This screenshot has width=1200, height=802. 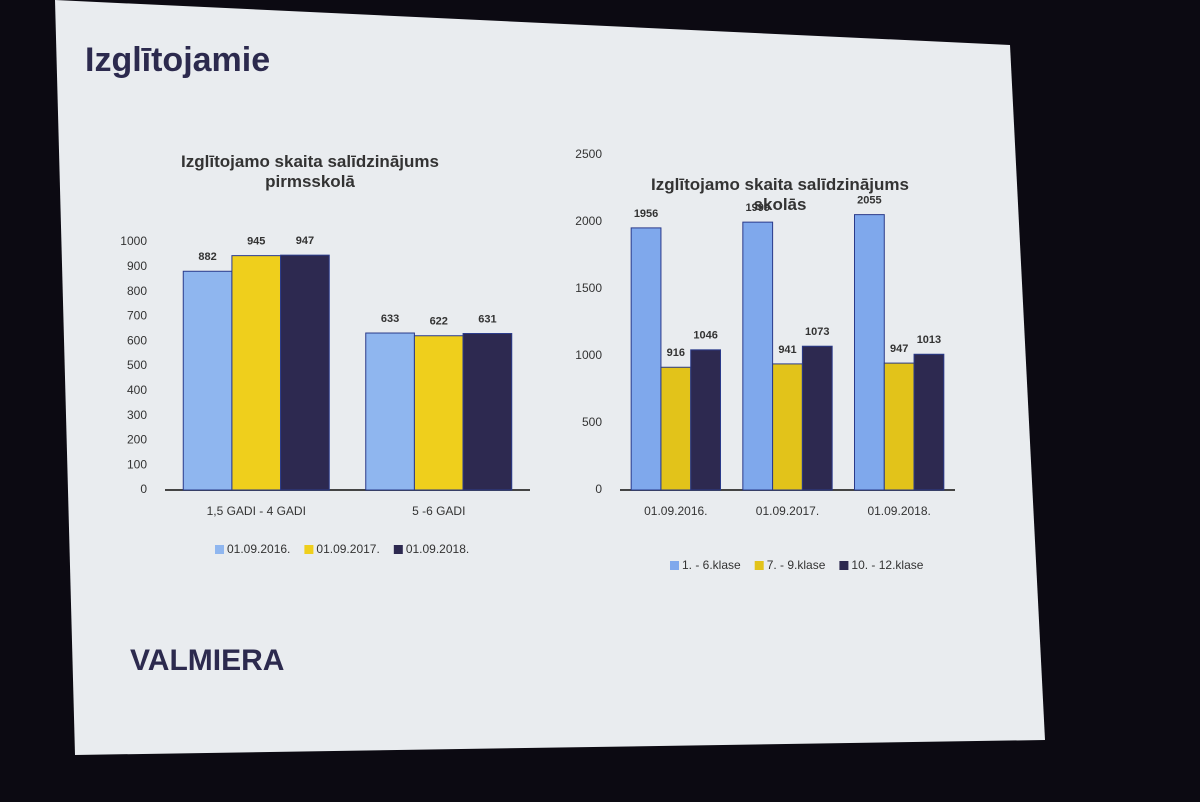 What do you see at coordinates (207, 257) in the screenshot?
I see `data-label: 882` at bounding box center [207, 257].